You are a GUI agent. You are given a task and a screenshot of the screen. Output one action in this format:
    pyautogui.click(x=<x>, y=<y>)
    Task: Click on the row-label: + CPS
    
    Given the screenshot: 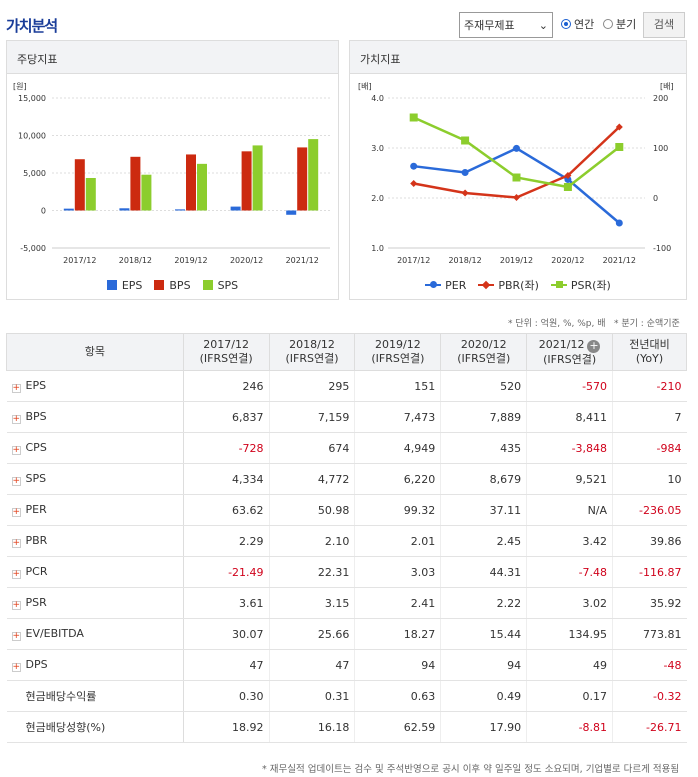 What is the action you would take?
    pyautogui.click(x=95, y=448)
    